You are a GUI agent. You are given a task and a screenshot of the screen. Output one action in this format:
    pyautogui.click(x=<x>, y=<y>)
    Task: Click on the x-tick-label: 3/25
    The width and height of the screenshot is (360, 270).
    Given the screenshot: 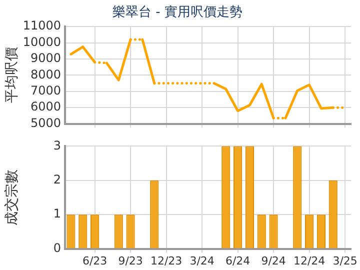 What is the action you would take?
    pyautogui.click(x=345, y=261)
    